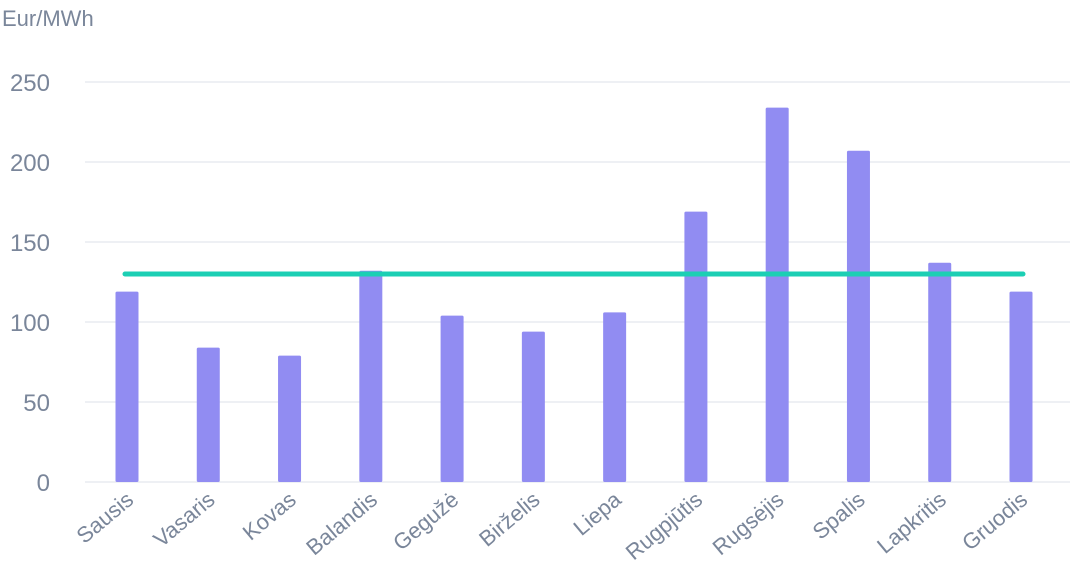 Image resolution: width=1074 pixels, height=579 pixels. Describe the element at coordinates (748, 523) in the screenshot. I see `x-tick-label: Rugsėjis` at that location.